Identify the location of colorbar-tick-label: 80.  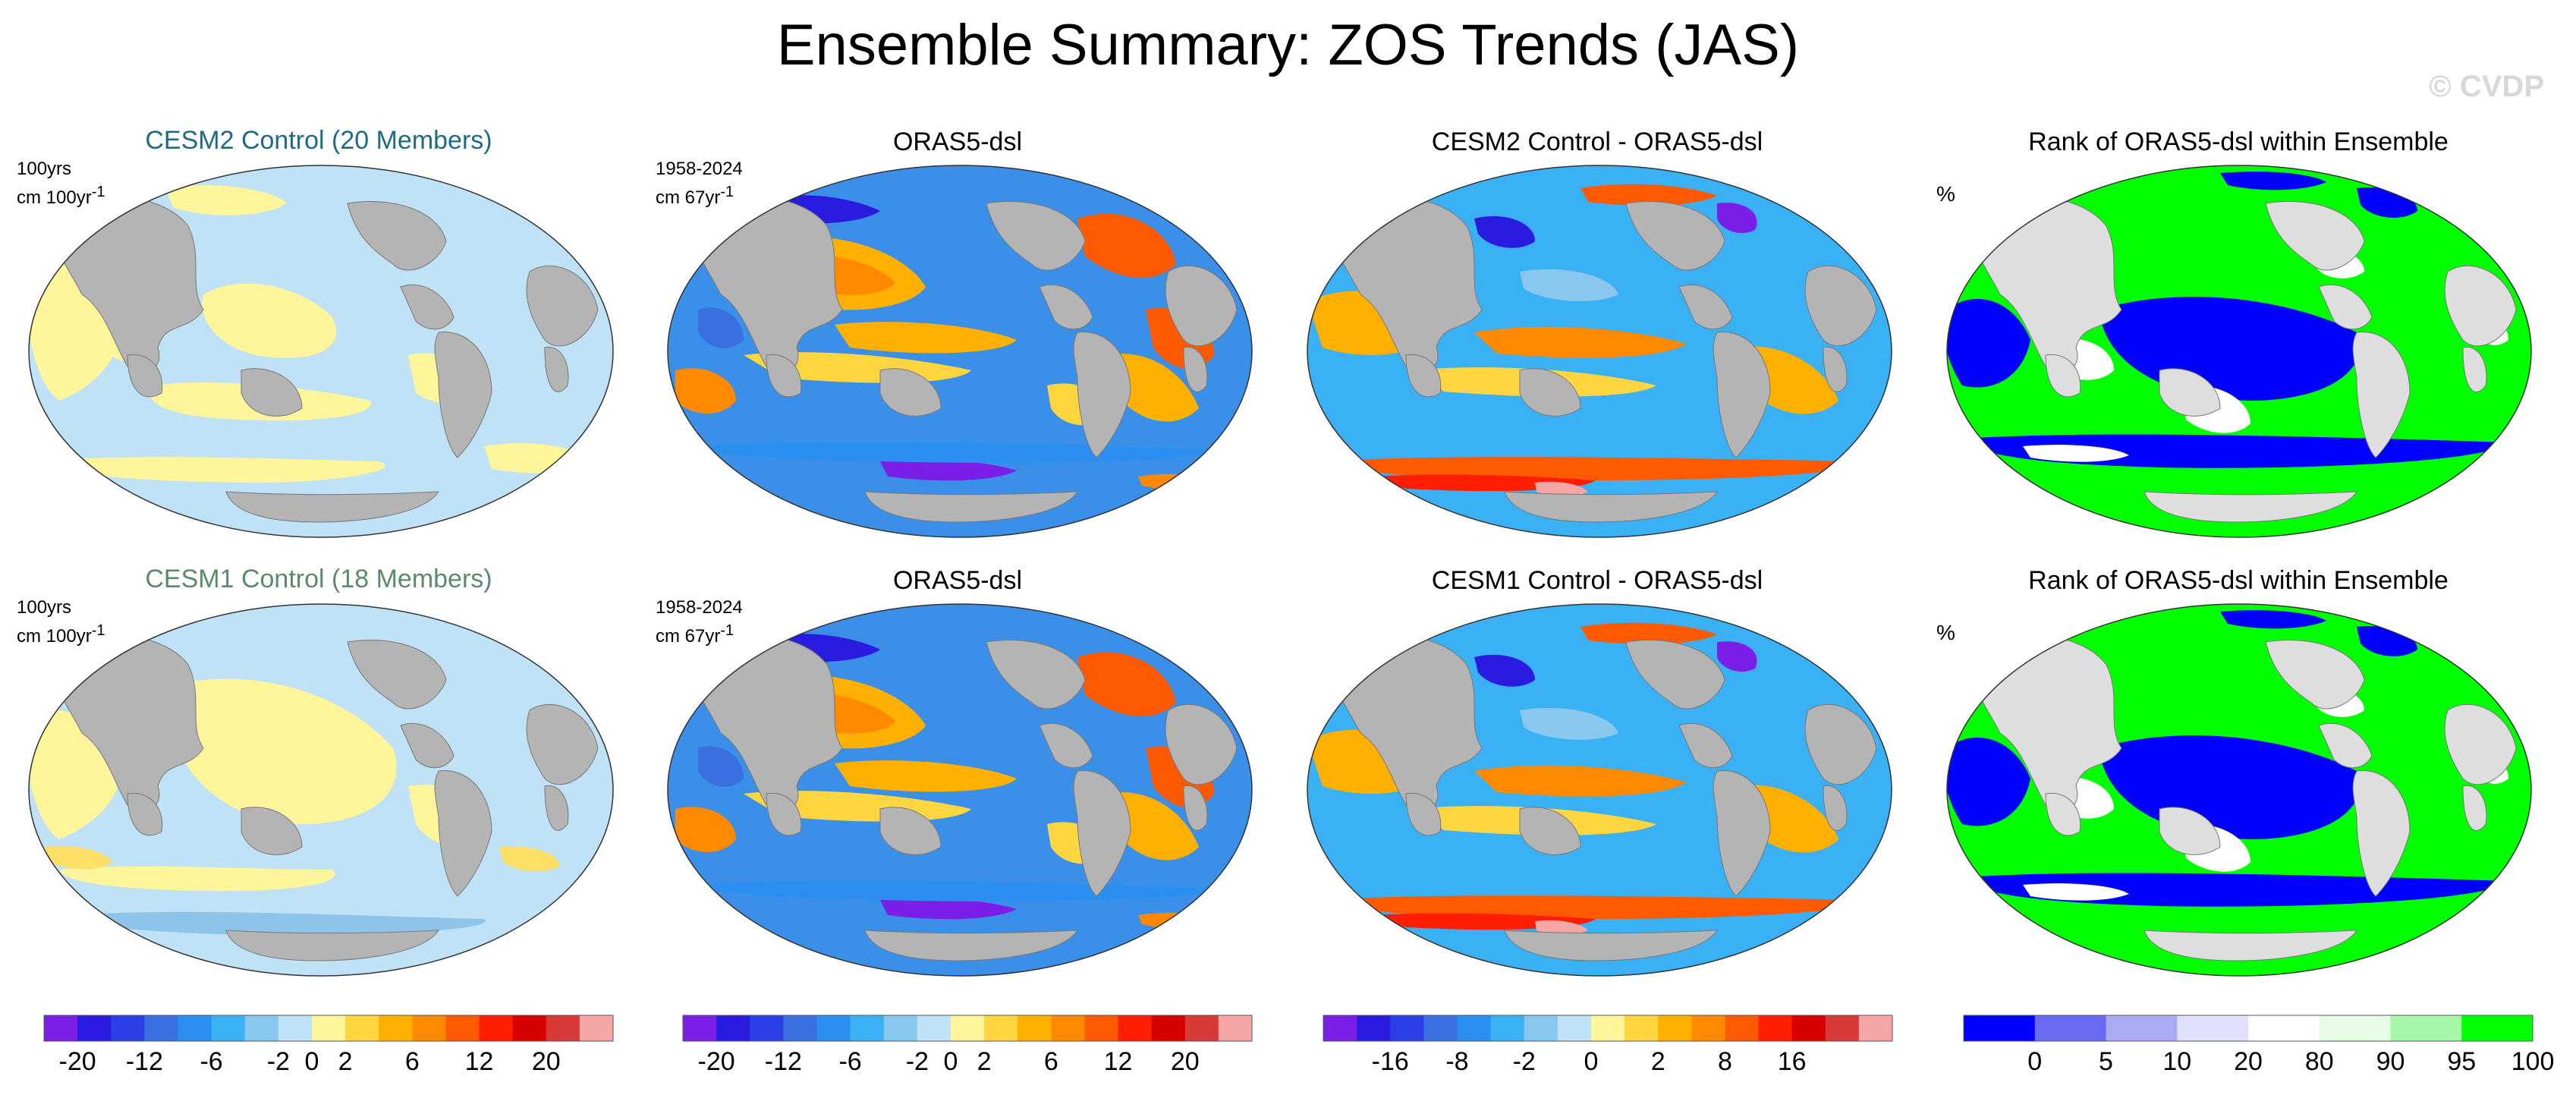
(2319, 1061).